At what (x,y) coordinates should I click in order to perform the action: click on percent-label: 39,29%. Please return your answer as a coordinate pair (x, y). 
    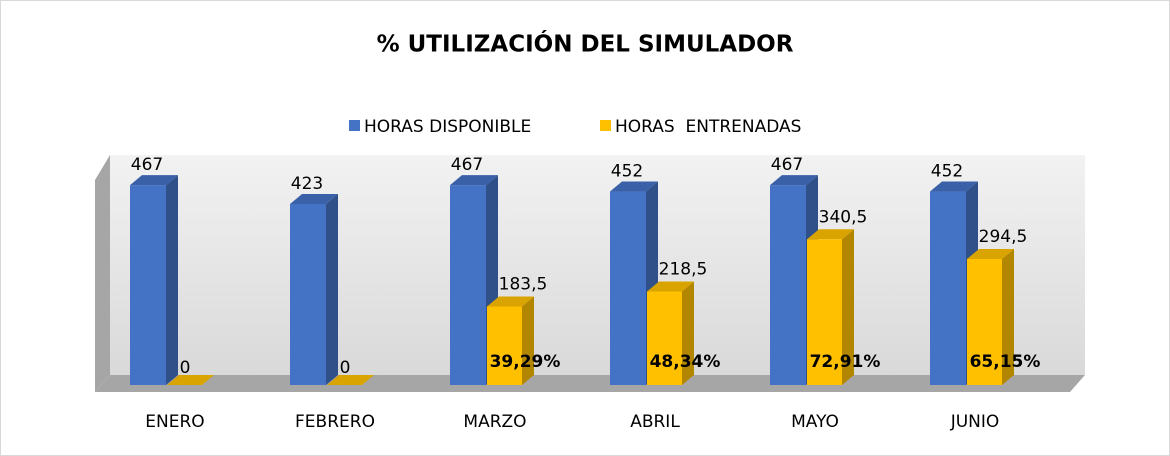
    Looking at the image, I should click on (525, 362).